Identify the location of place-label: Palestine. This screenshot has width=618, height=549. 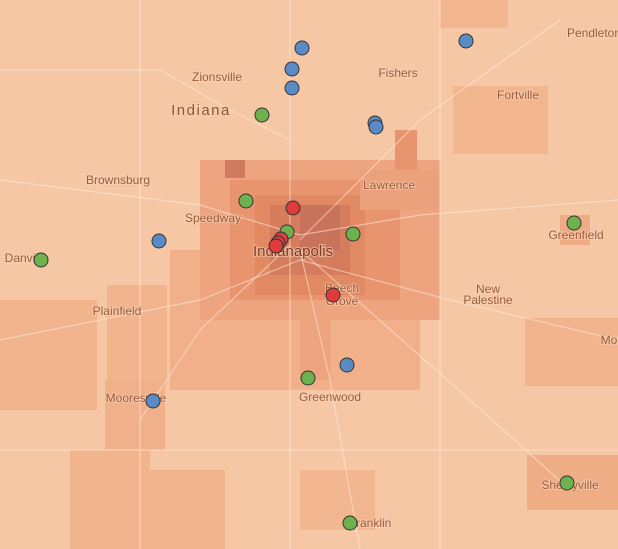
(488, 300).